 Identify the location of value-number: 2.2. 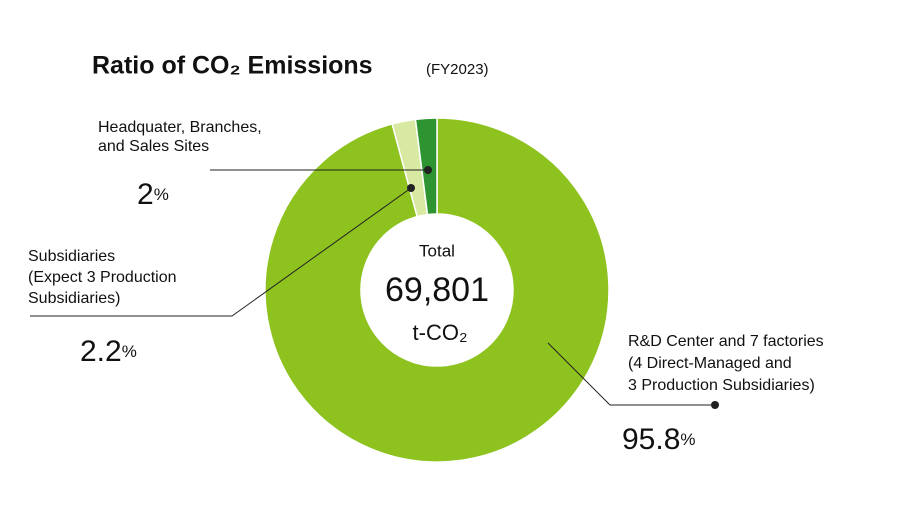
(101, 351).